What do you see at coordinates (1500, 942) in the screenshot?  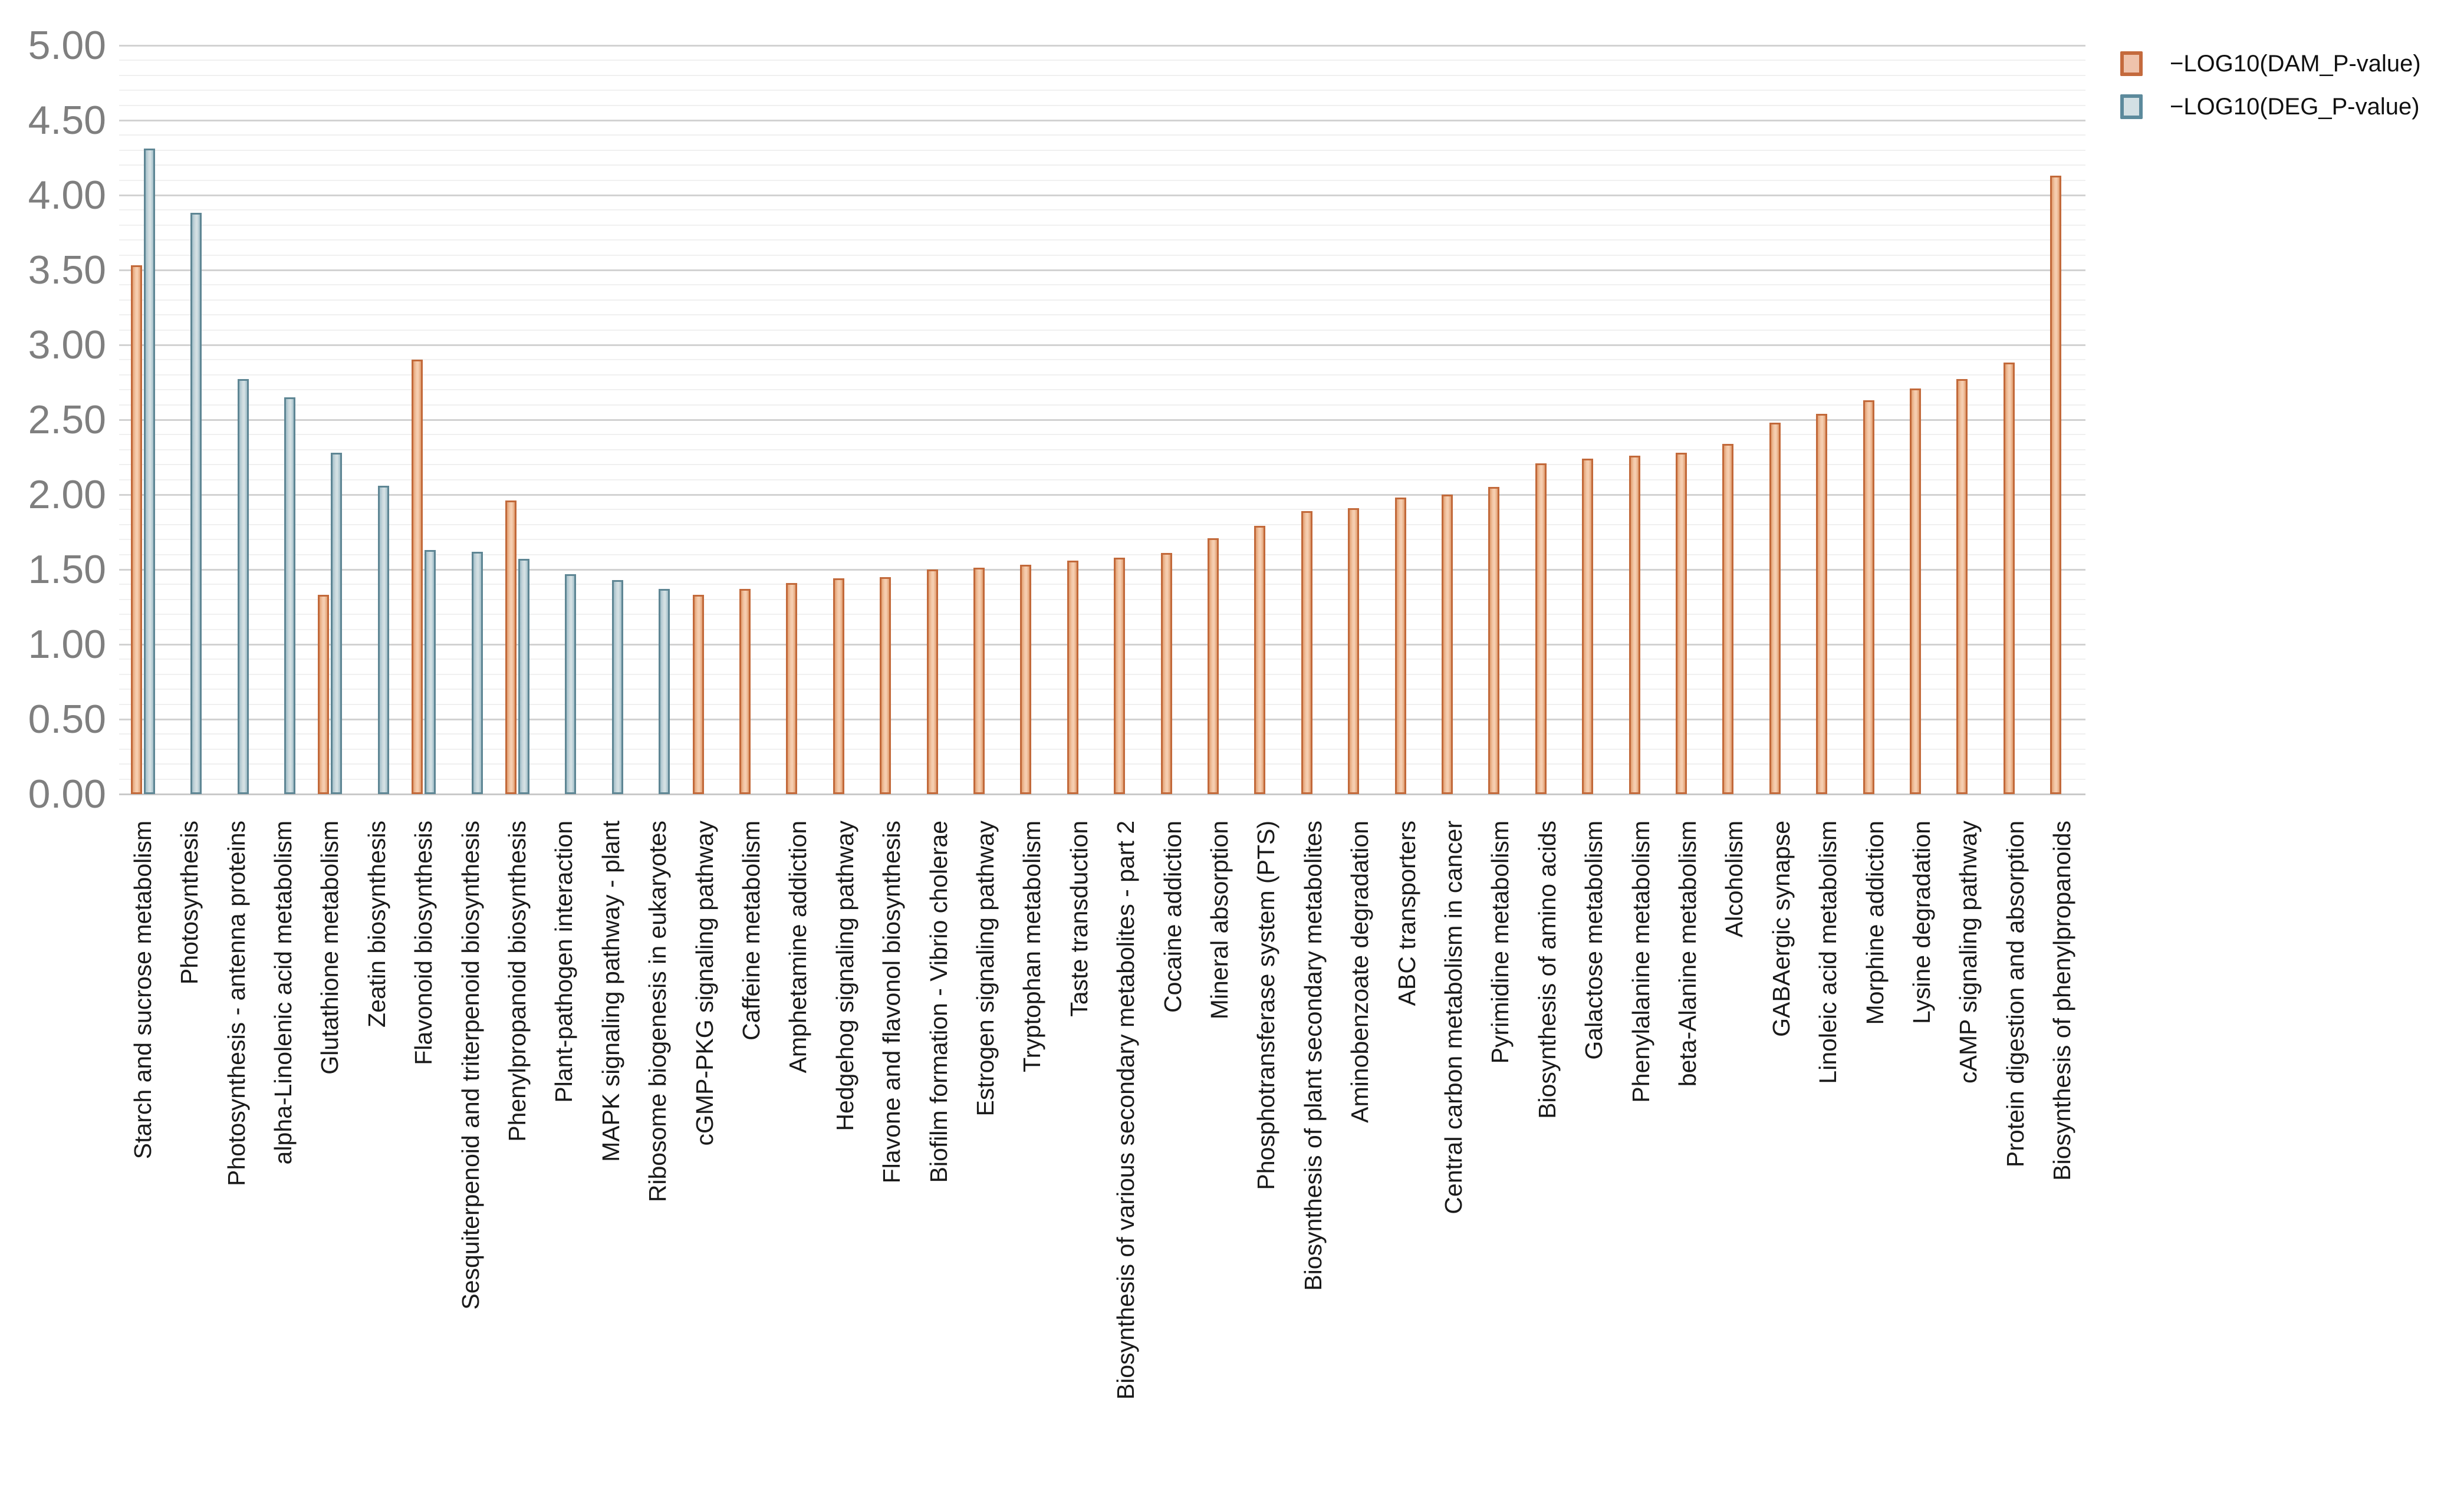 I see `x-axis-label: Pyrimidine metabolism` at bounding box center [1500, 942].